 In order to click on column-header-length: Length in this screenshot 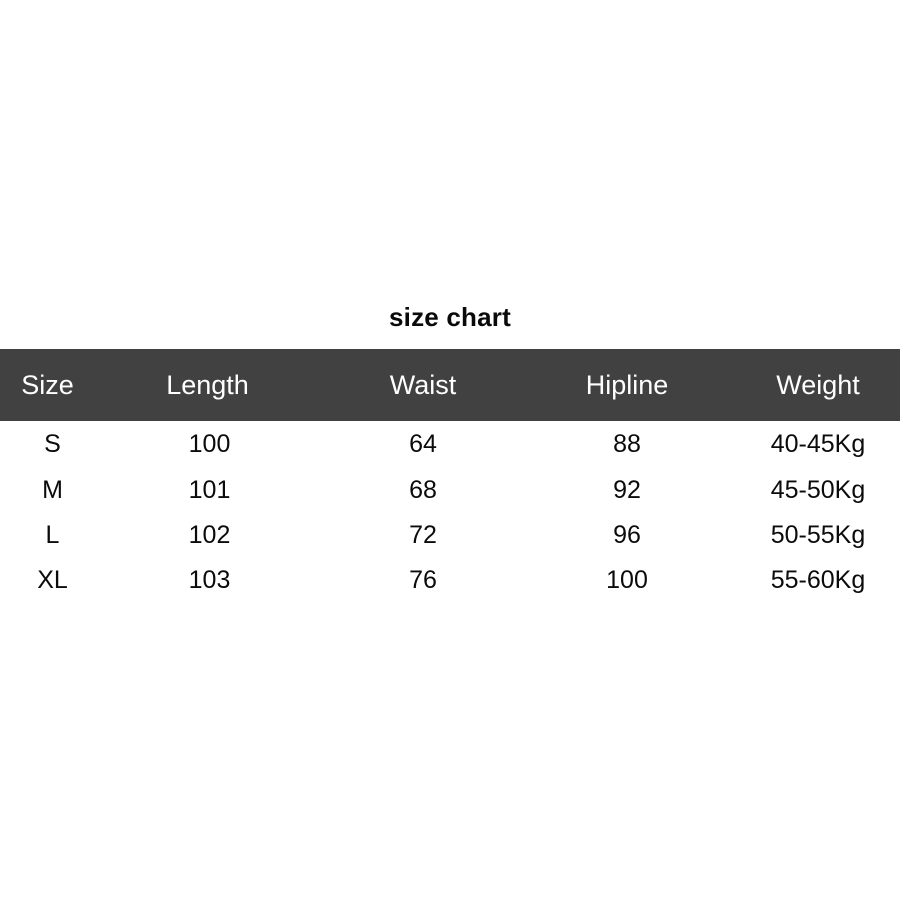, I will do `click(207, 385)`.